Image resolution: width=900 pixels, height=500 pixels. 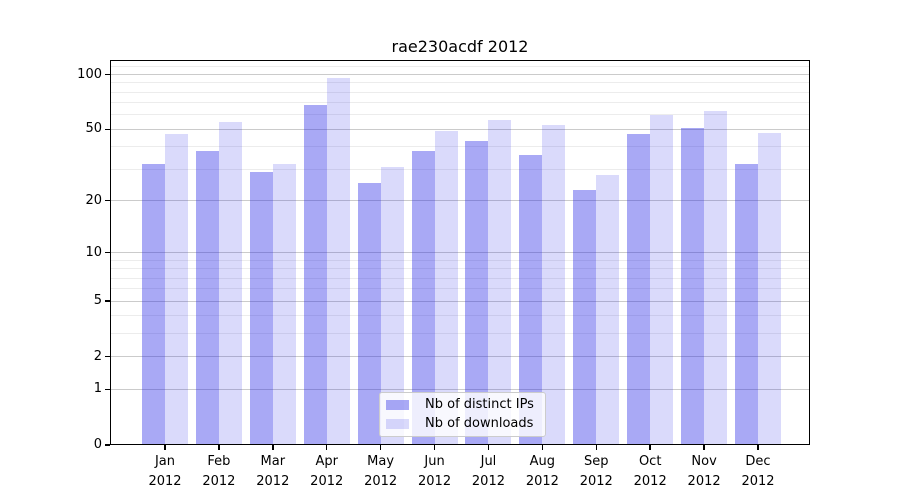 I want to click on x-tick-label-month: Oct, so click(x=650, y=461).